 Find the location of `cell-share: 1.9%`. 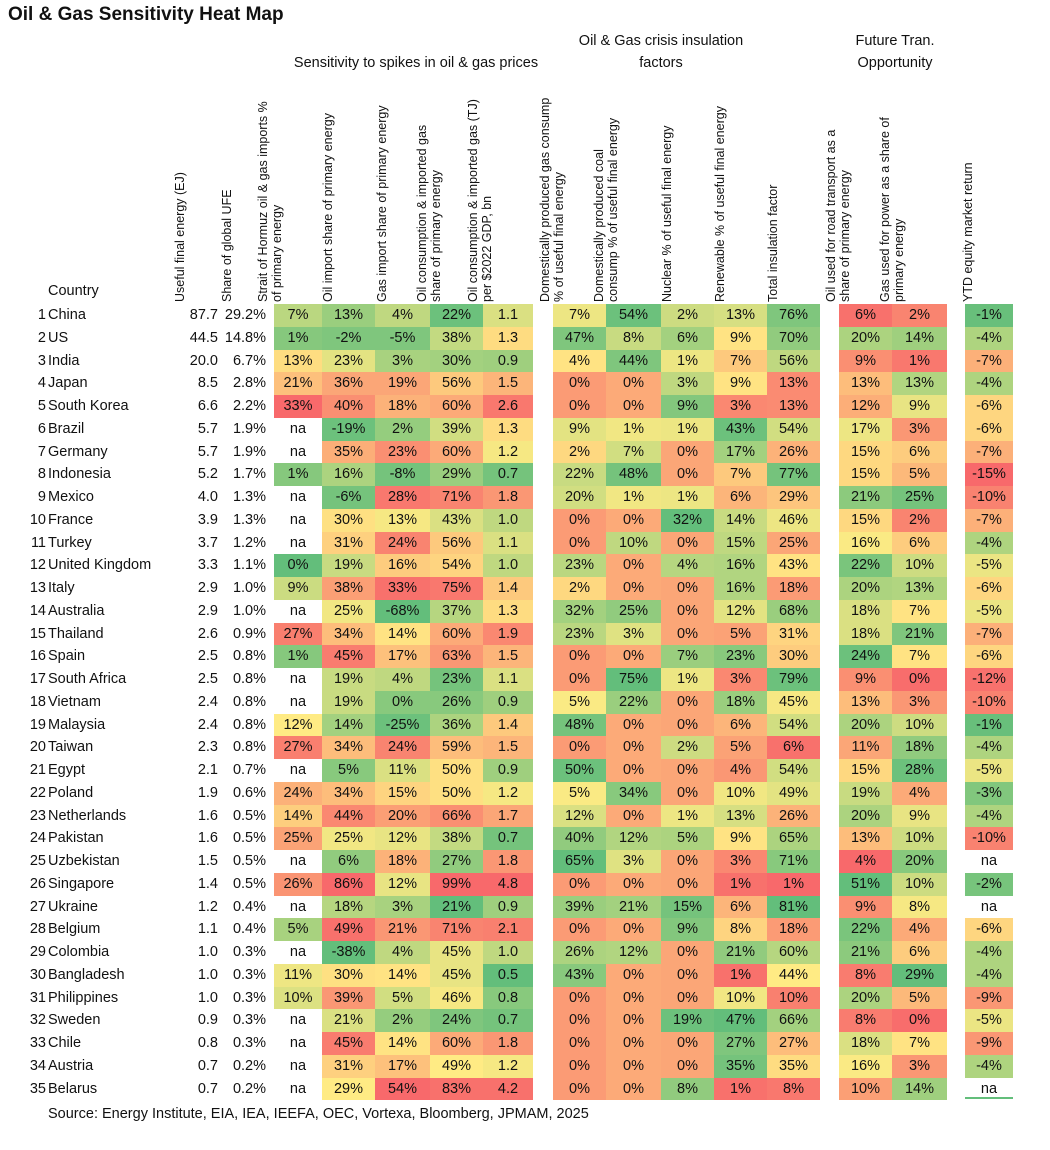

cell-share: 1.9% is located at coordinates (249, 451).